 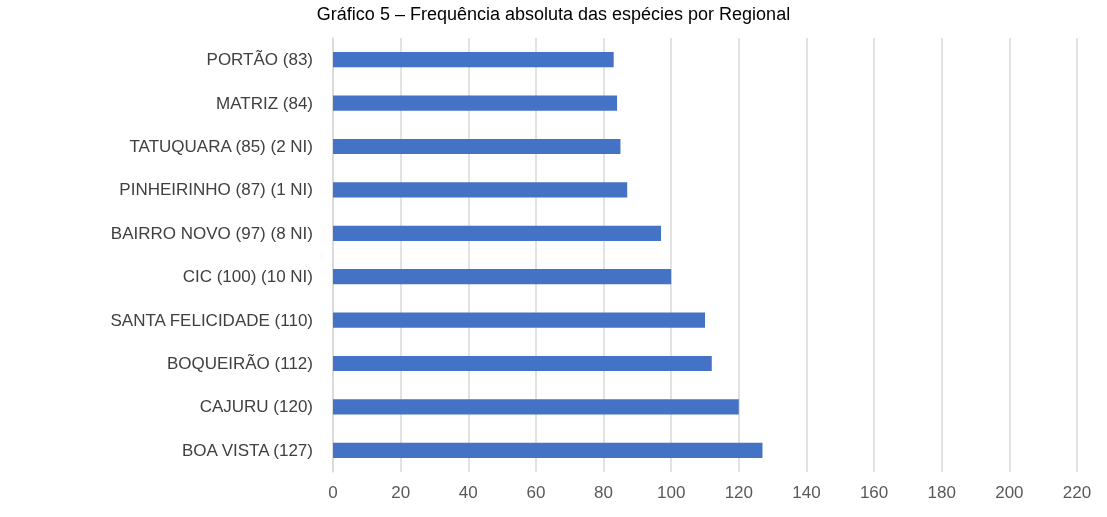 What do you see at coordinates (874, 492) in the screenshot?
I see `x-tick-label: 160` at bounding box center [874, 492].